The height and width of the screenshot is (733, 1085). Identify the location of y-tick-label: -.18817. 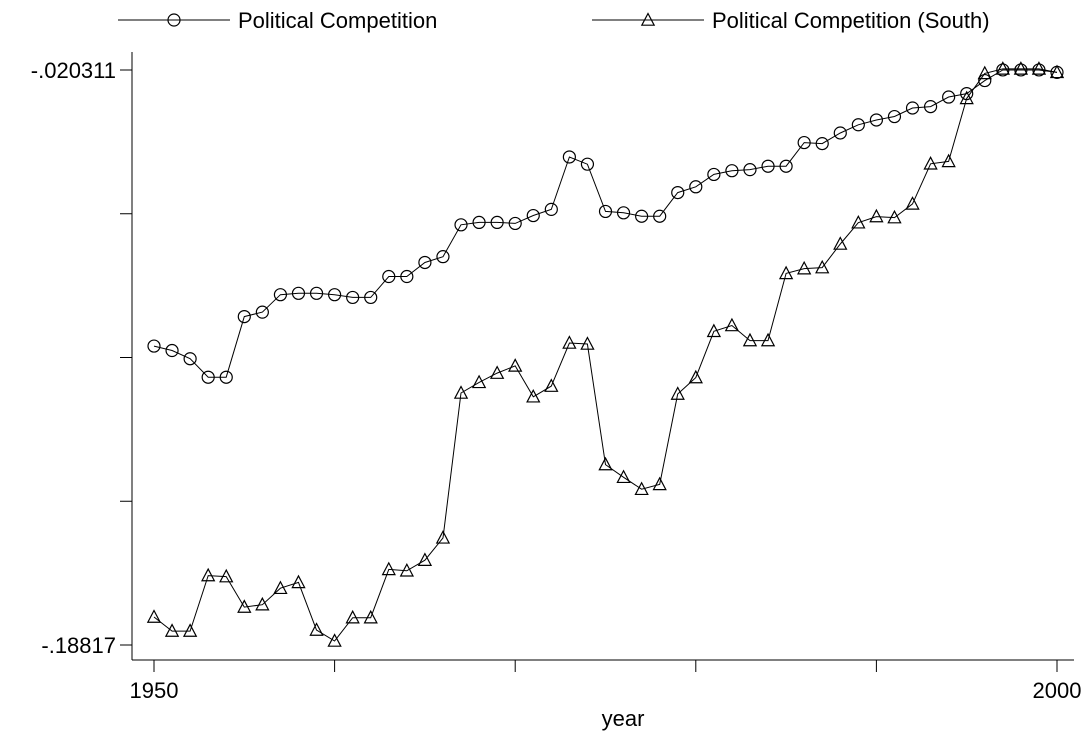
(78, 645).